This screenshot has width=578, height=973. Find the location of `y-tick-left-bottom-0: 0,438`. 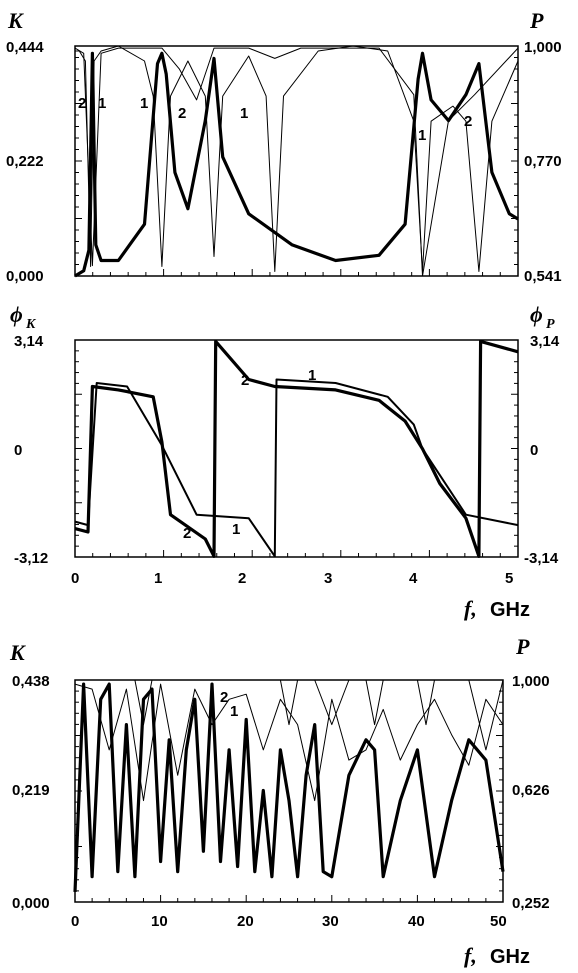

y-tick-left-bottom-0: 0,438 is located at coordinates (31, 681).